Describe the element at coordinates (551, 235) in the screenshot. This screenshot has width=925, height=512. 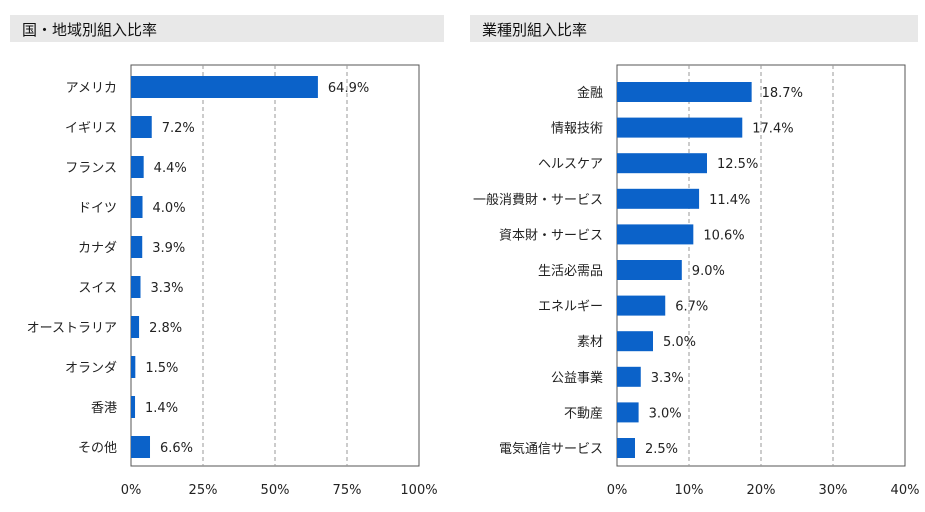
I see `sector-category-label: 資本財・サービス` at that location.